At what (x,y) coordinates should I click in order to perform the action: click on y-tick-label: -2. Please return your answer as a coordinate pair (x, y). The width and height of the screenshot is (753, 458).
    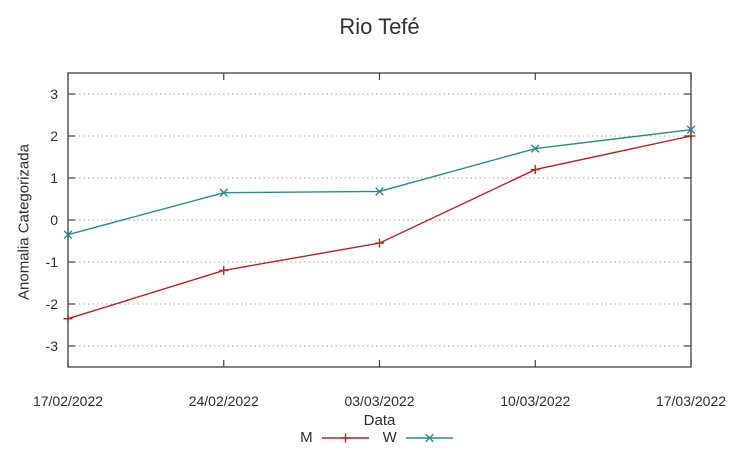
    Looking at the image, I should click on (51, 304).